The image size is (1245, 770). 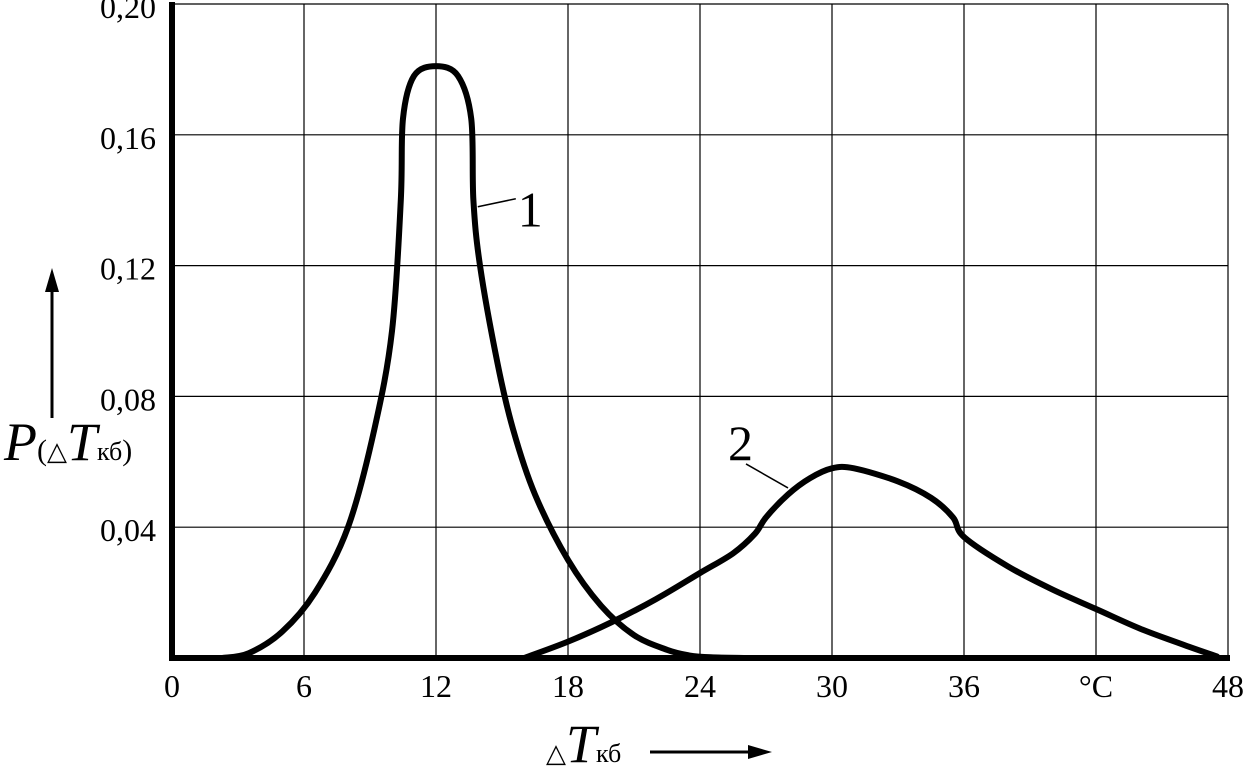 I want to click on y-tick-label: 0,12, so click(x=128, y=269).